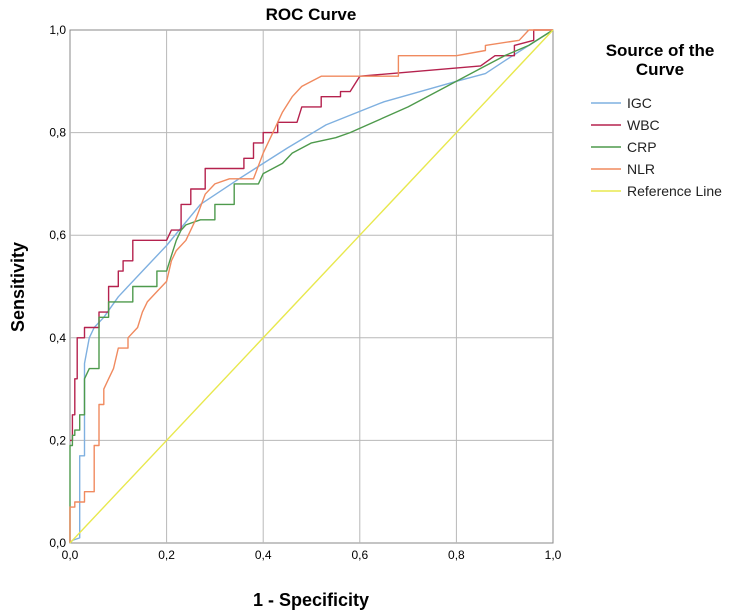  I want to click on x-tick-label: 0,6, so click(359, 555).